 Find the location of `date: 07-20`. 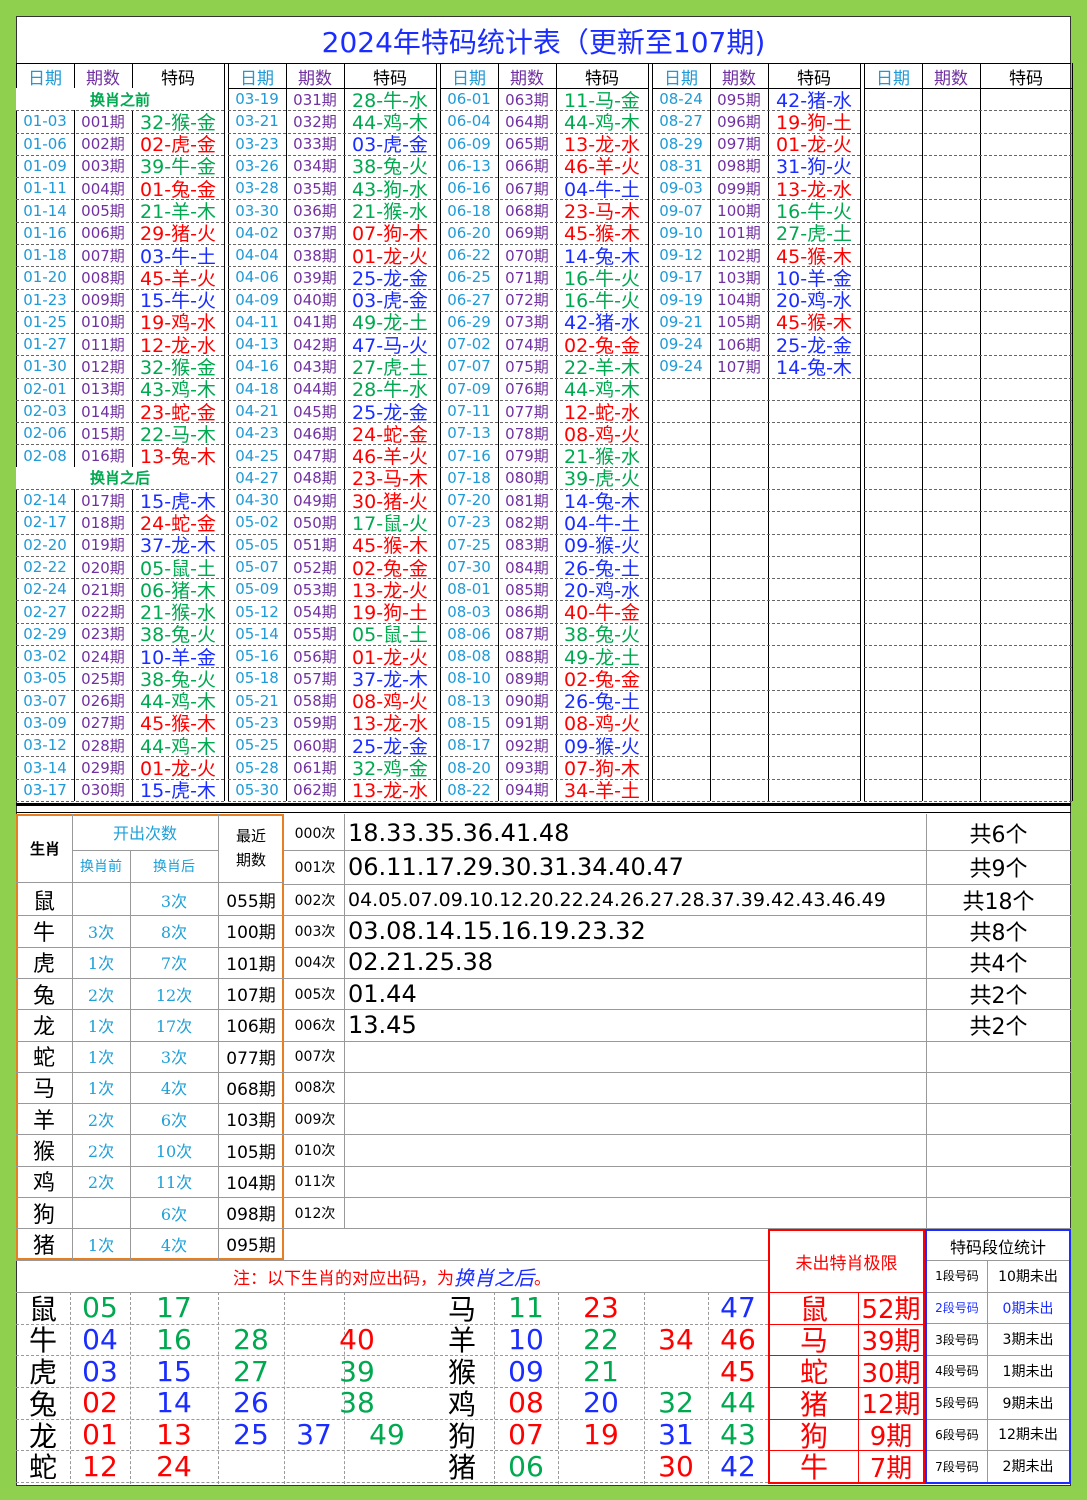

date: 07-20 is located at coordinates (469, 500).